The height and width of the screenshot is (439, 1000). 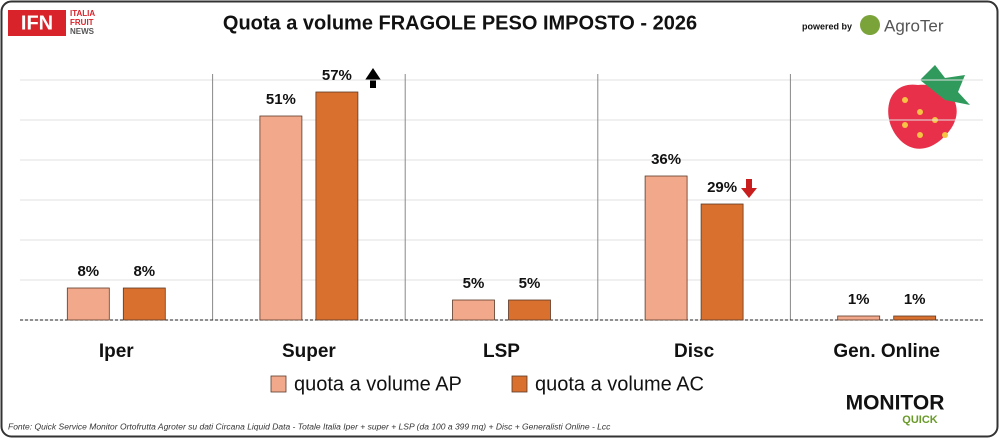 What do you see at coordinates (337, 75) in the screenshot?
I see `value-label: 57%` at bounding box center [337, 75].